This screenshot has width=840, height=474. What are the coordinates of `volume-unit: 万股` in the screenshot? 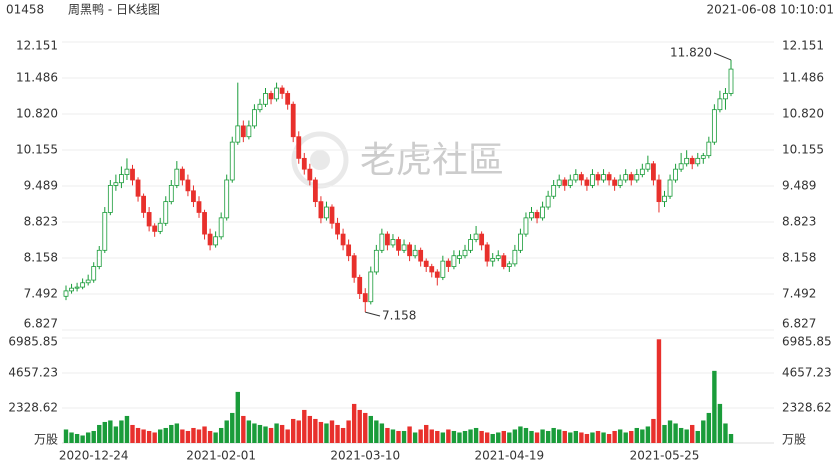 It's located at (794, 440).